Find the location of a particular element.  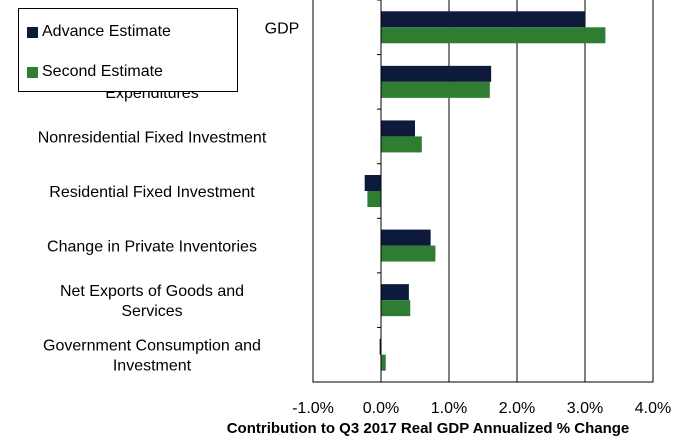

x-tick-label: 0.0% is located at coordinates (381, 408).